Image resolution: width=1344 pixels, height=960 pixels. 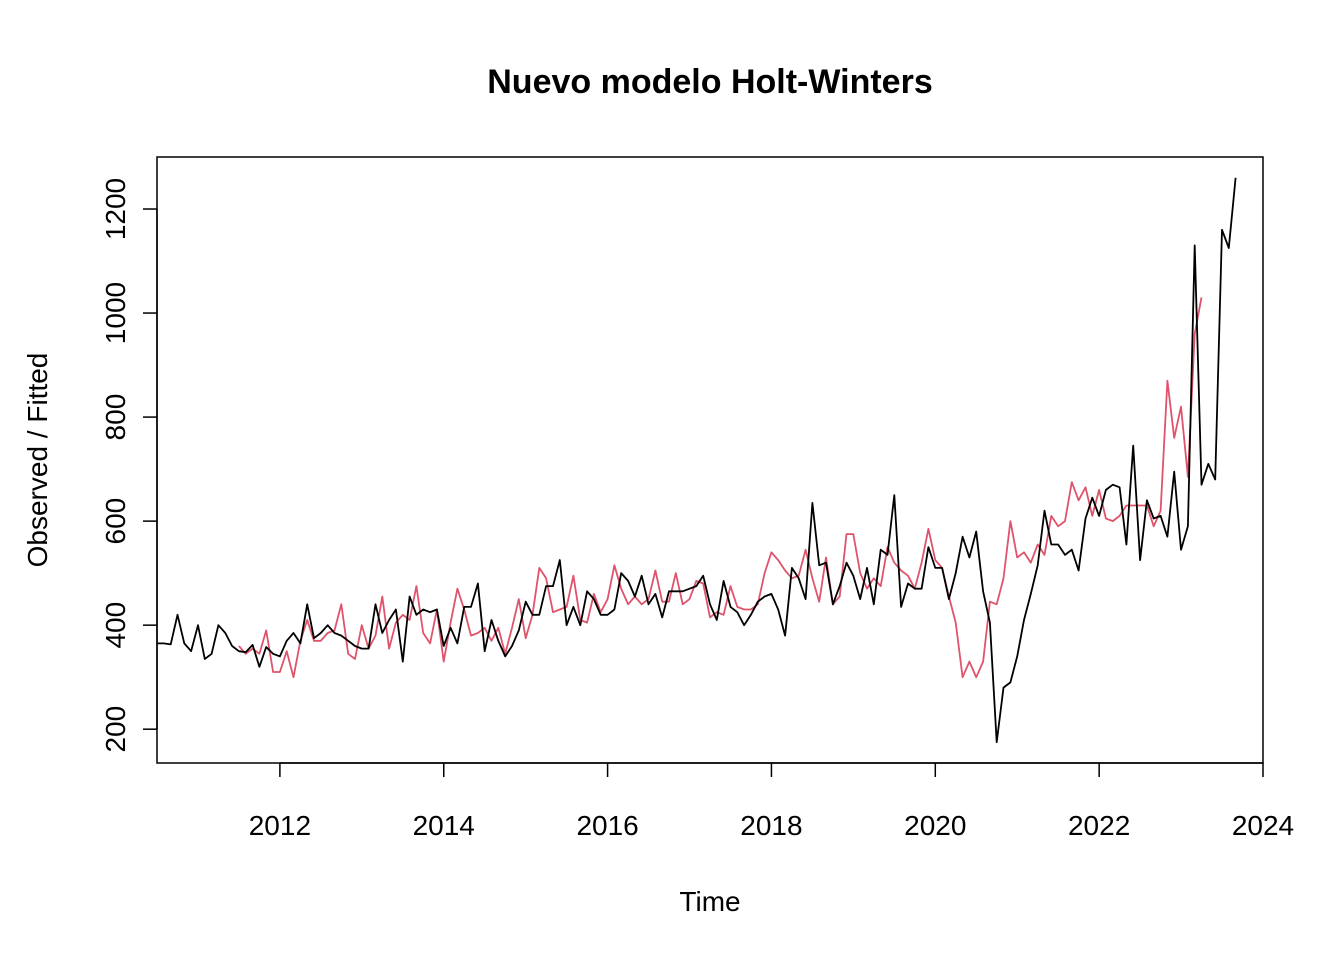 What do you see at coordinates (115, 521) in the screenshot?
I see `y-tick-label: 600` at bounding box center [115, 521].